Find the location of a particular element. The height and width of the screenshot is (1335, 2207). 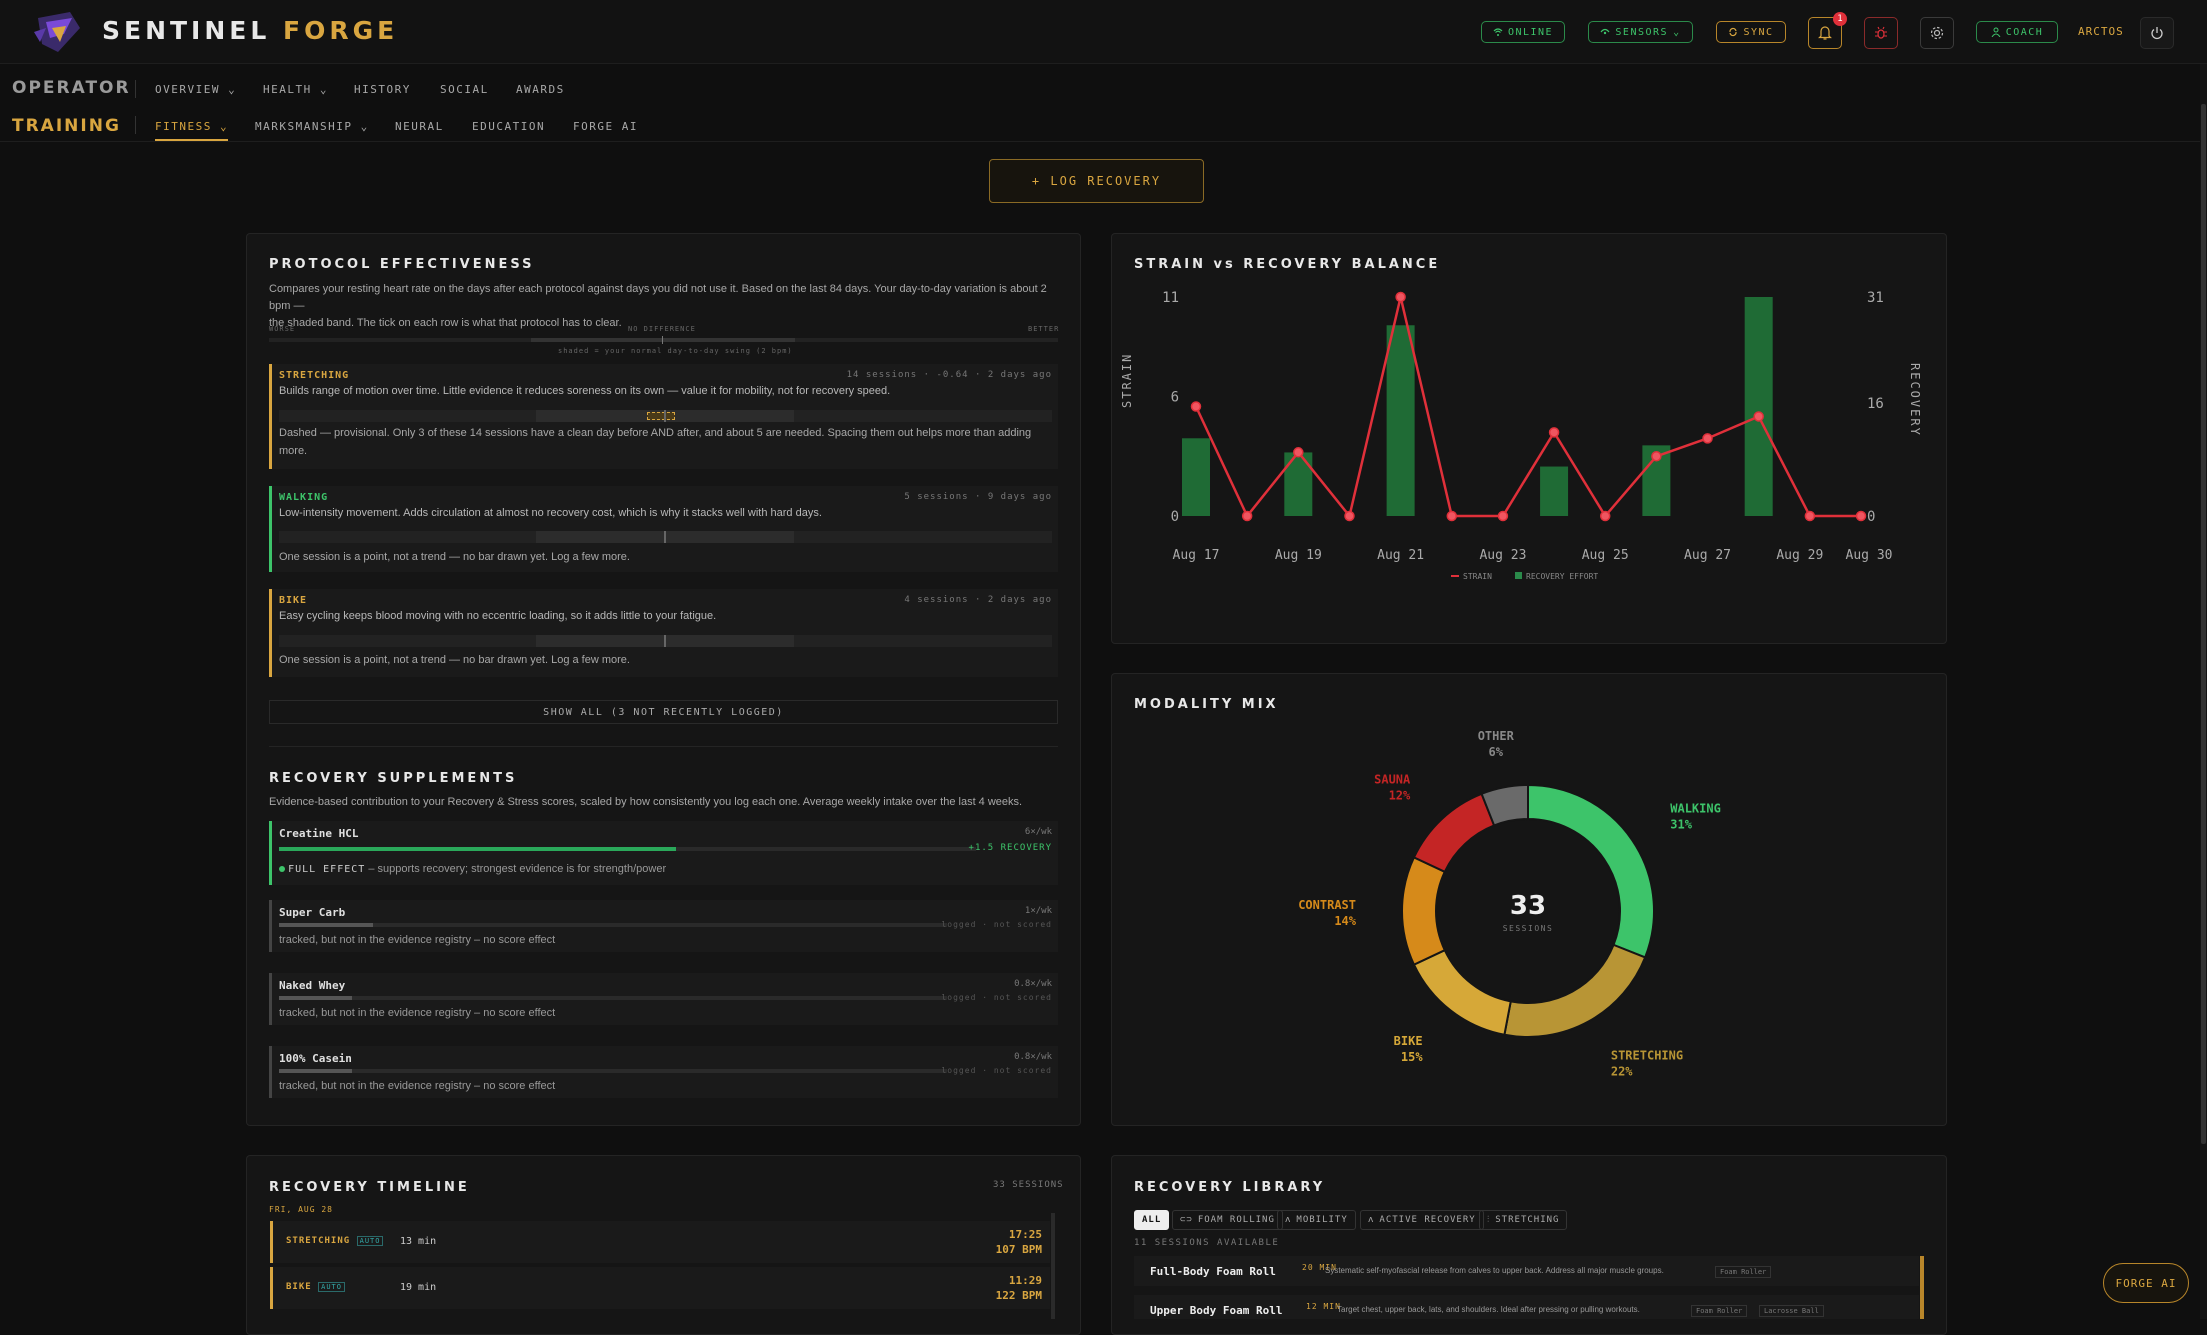

scale-band is located at coordinates (663, 340).